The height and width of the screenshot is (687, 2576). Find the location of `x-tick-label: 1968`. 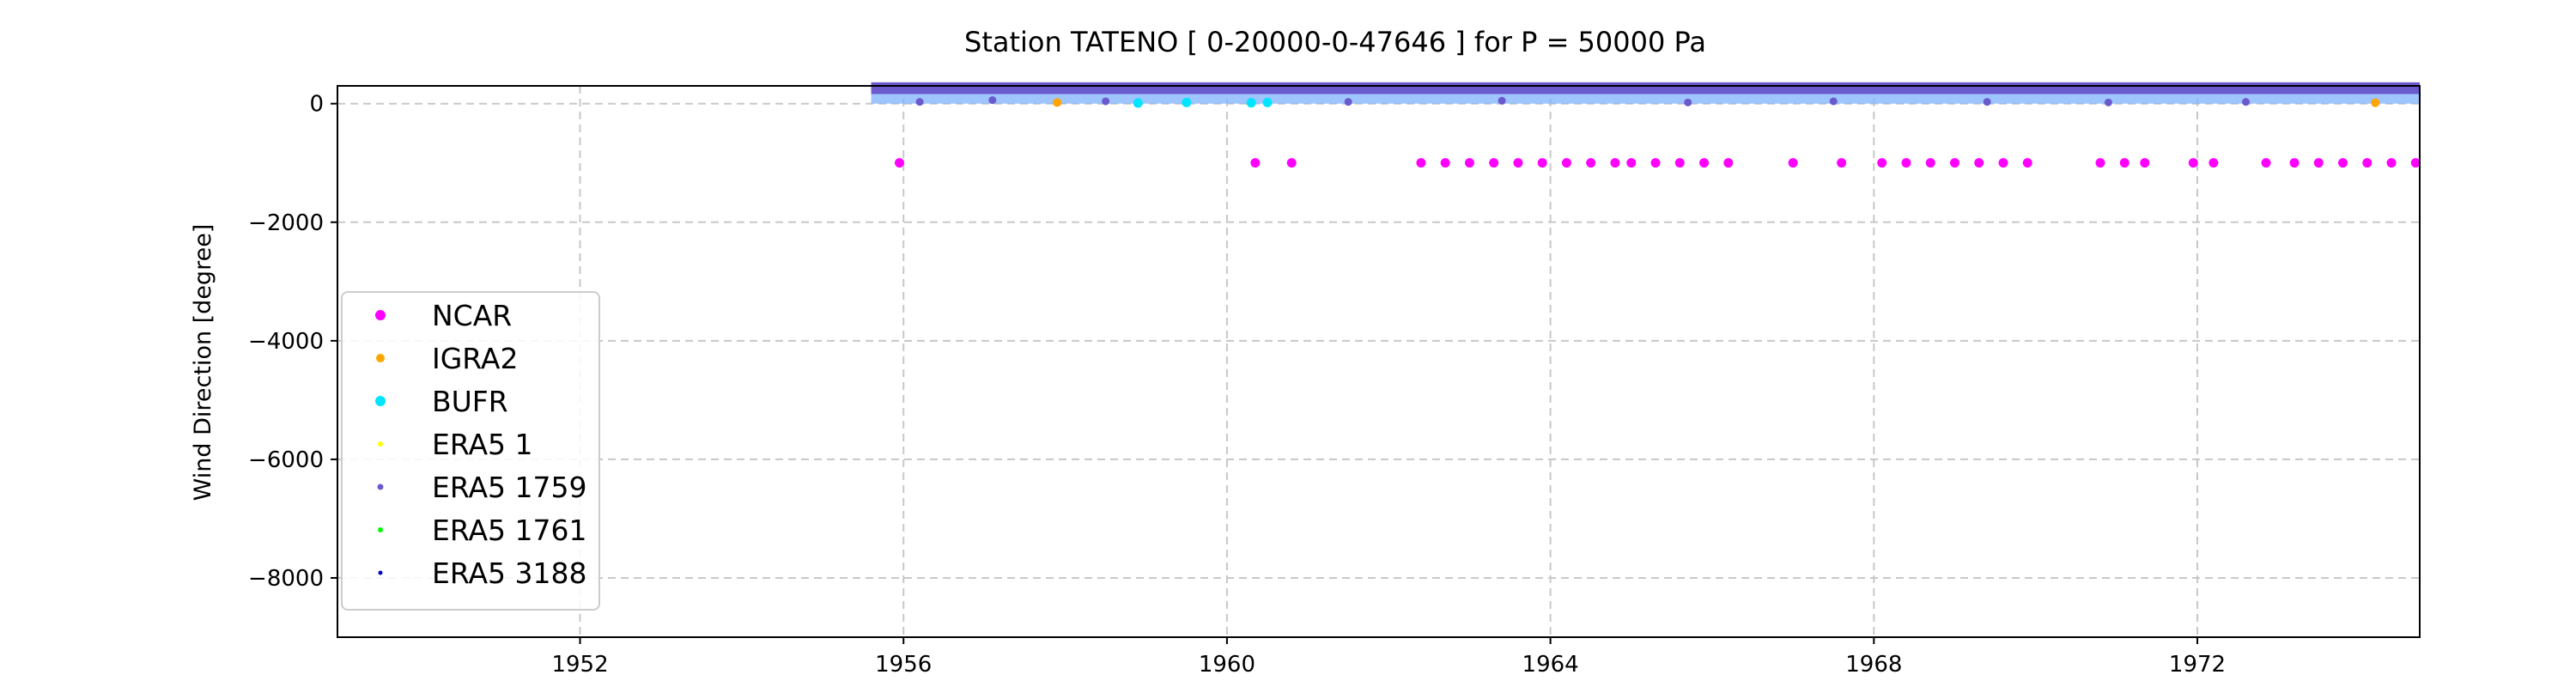

x-tick-label: 1968 is located at coordinates (1873, 665).